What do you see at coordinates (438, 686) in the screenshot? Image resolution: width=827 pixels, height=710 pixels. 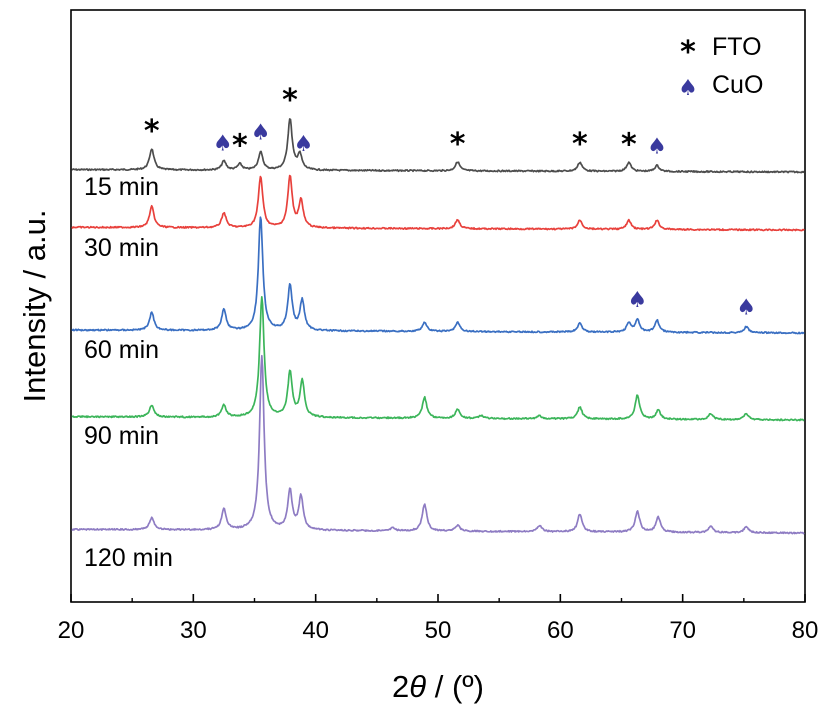 I see `x-axis-title: 2θ / (º)` at bounding box center [438, 686].